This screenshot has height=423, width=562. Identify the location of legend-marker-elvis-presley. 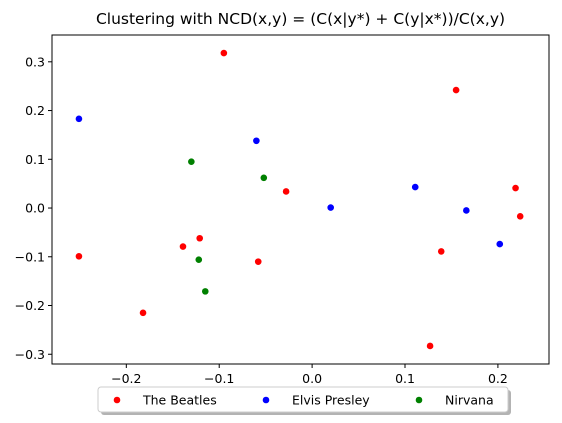
(266, 400).